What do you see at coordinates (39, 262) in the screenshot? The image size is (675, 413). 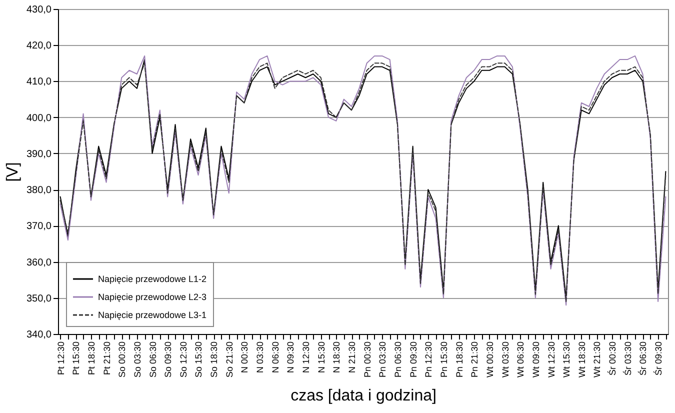 I see `y-tick-label: 360,0` at bounding box center [39, 262].